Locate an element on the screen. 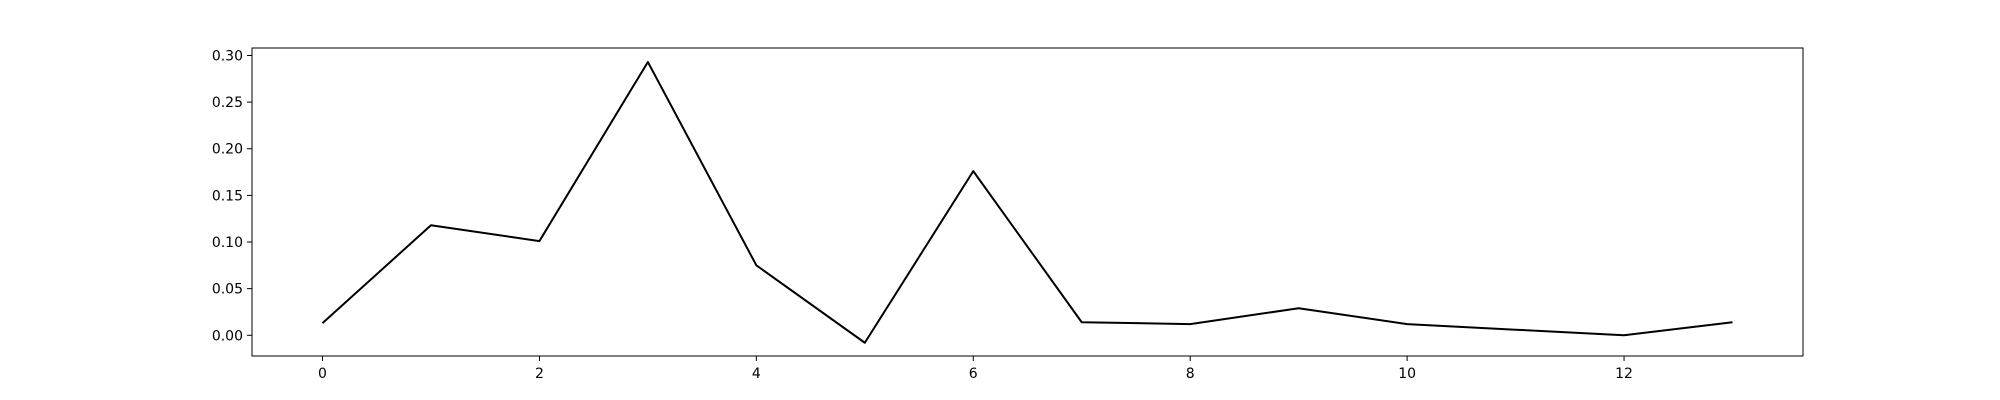 The image size is (2000, 400). y-tick-label: 0.25 is located at coordinates (227, 103).